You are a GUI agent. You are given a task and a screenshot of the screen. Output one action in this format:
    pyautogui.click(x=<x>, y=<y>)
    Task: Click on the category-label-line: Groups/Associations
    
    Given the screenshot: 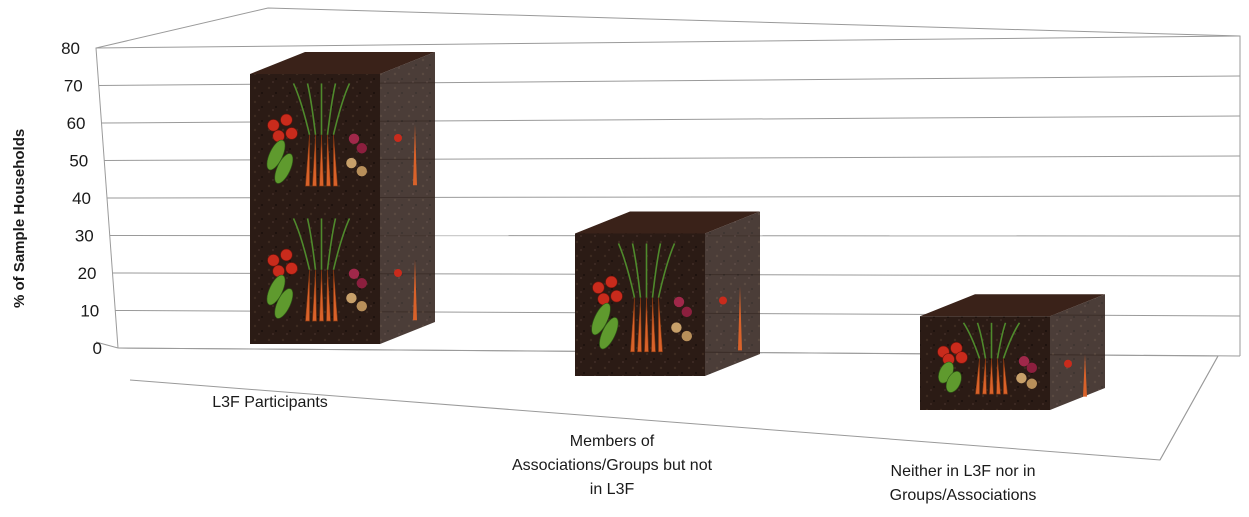 What is the action you would take?
    pyautogui.click(x=963, y=495)
    